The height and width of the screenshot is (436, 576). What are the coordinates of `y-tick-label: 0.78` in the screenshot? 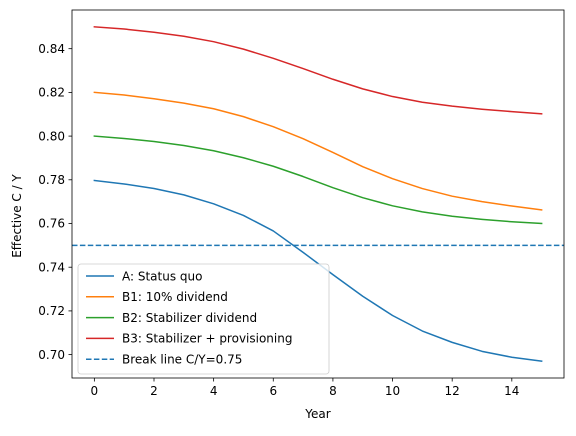 It's located at (51, 180).